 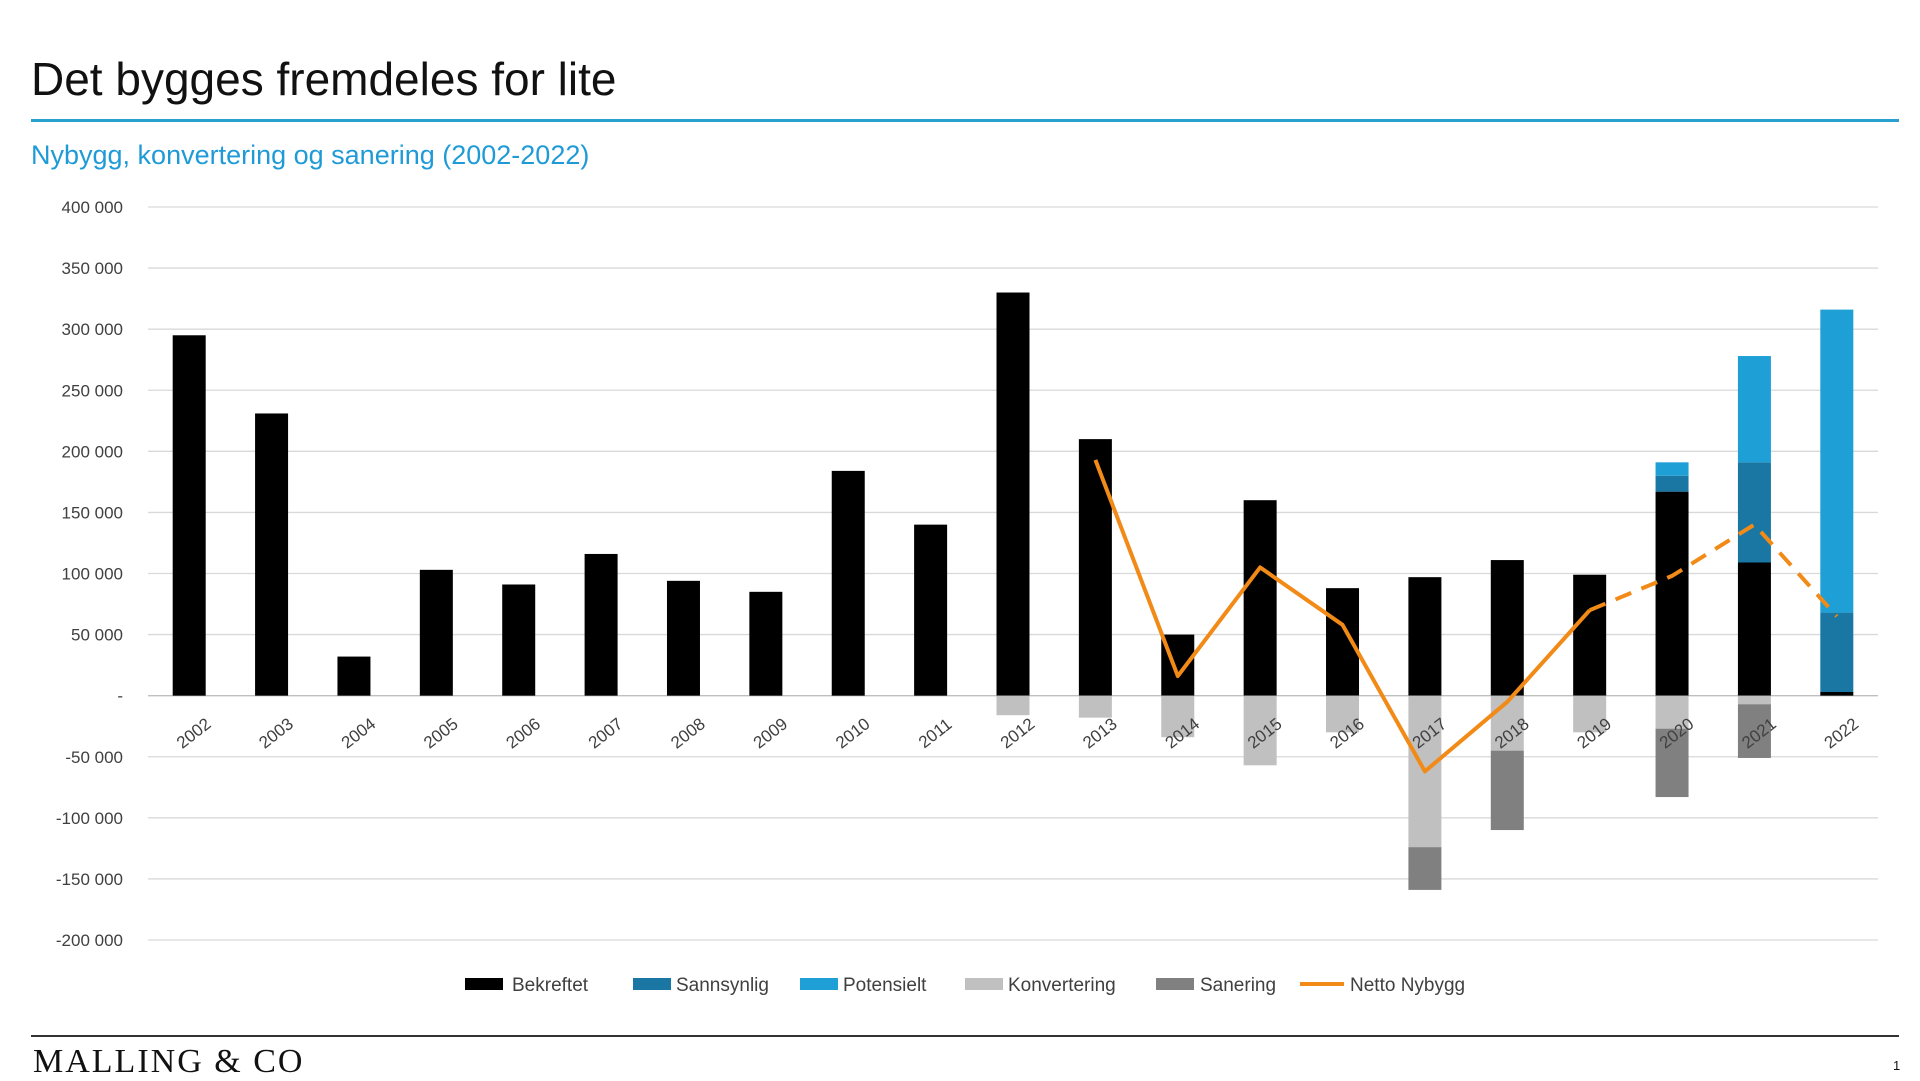 I want to click on bar-bekreftet-2022, so click(x=1836, y=694).